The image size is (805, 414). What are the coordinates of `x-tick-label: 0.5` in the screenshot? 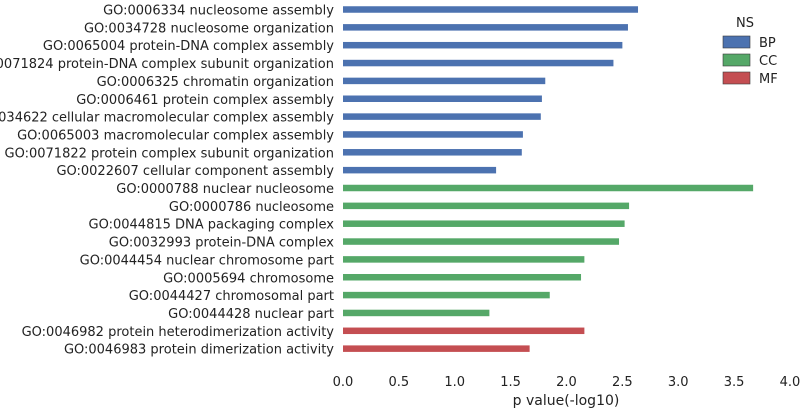 It's located at (399, 382).